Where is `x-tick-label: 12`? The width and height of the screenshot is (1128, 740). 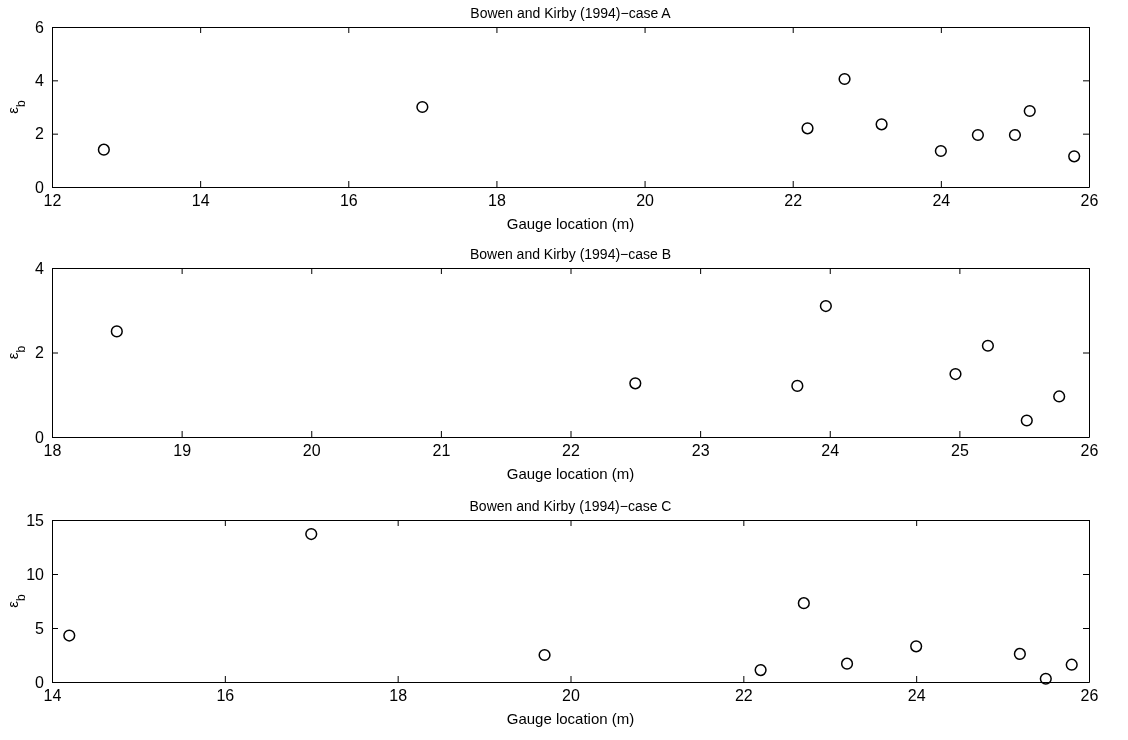 x-tick-label: 12 is located at coordinates (52, 201).